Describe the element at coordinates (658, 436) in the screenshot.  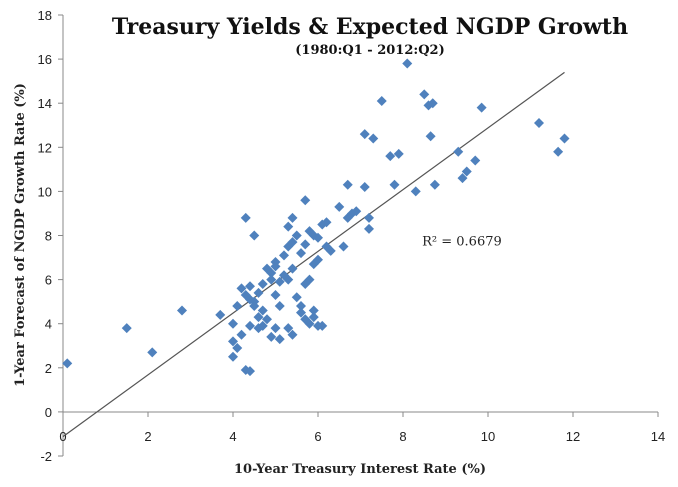
I see `x-tick-label: 14` at that location.